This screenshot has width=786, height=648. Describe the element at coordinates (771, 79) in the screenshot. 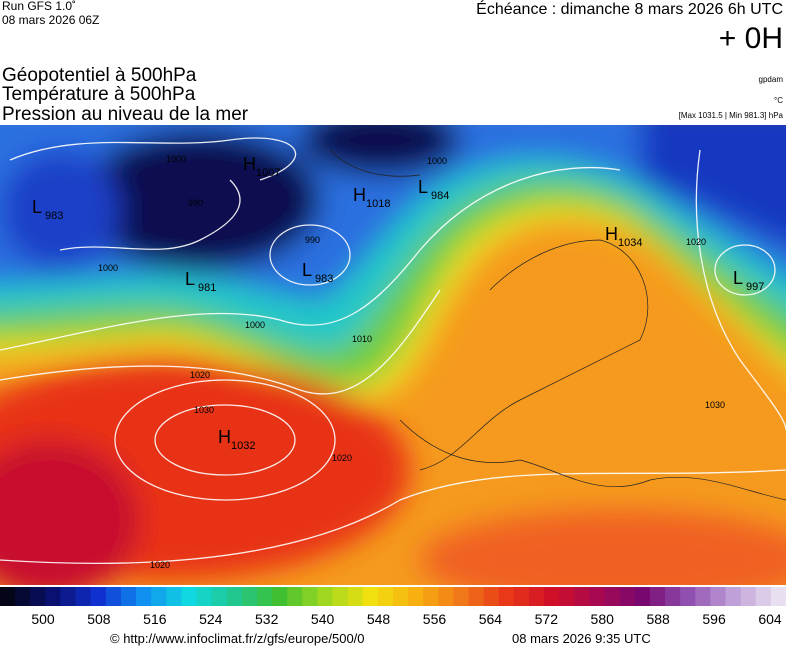

I see `unit: gpdam` at that location.